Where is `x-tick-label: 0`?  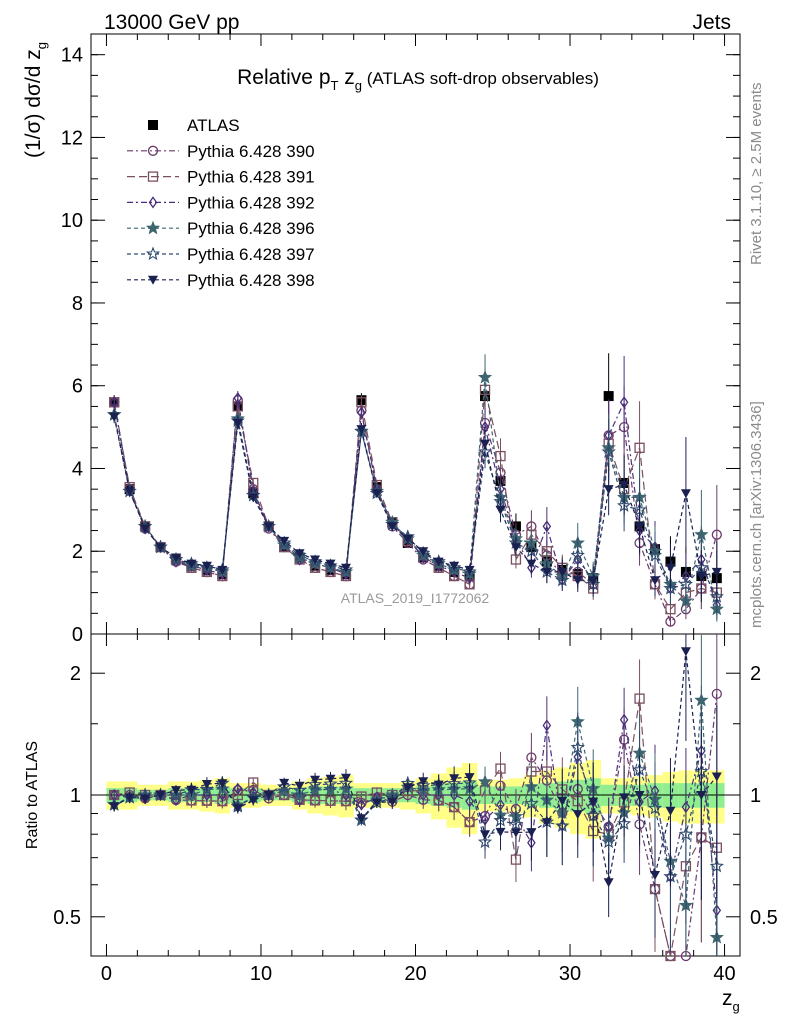 x-tick-label: 0 is located at coordinates (106, 974).